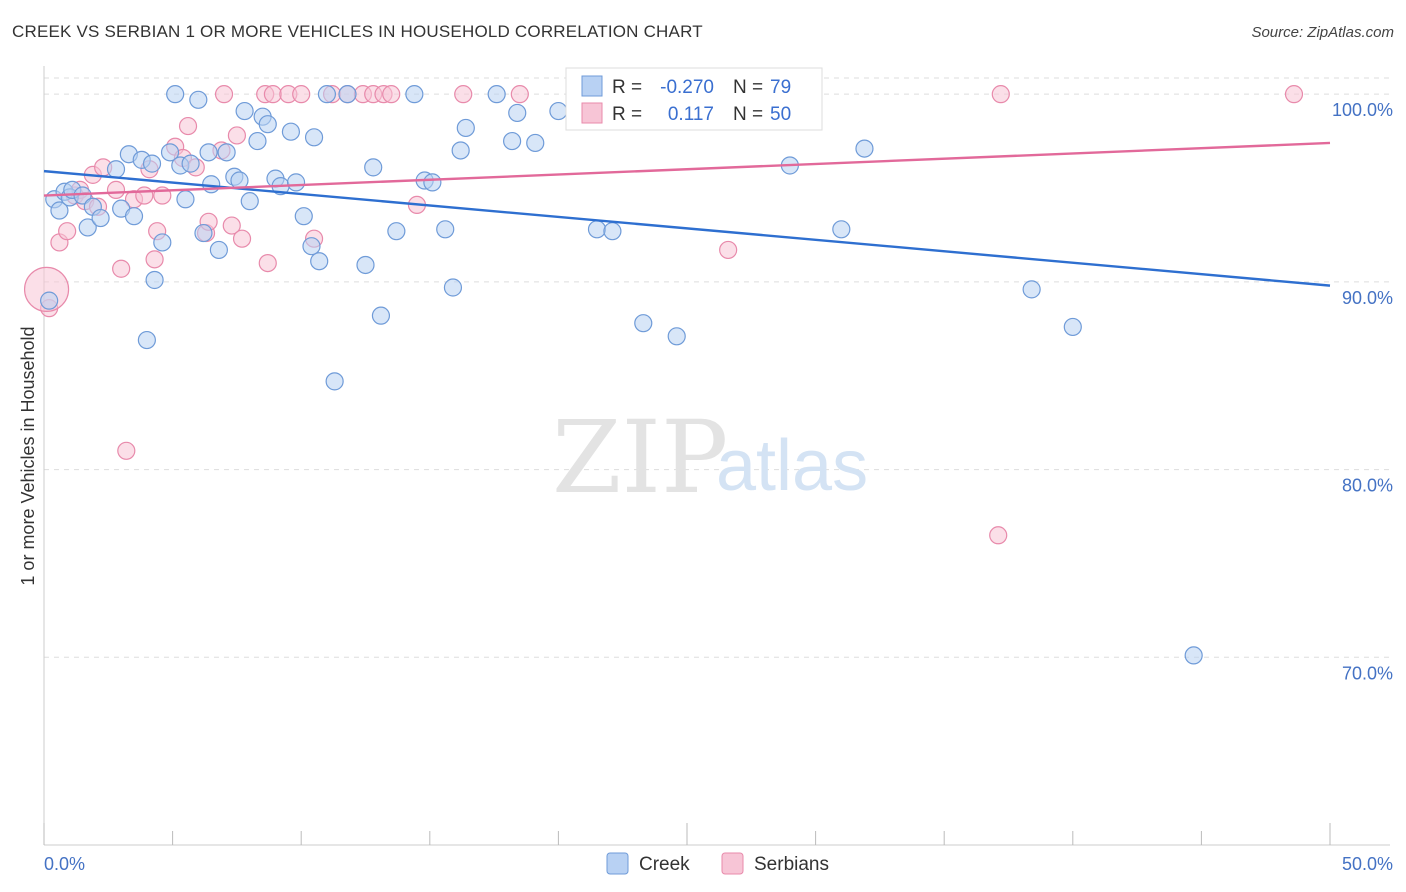 This screenshot has width=1406, height=892. I want to click on legend-serbians-n-label: N =, so click(748, 114).